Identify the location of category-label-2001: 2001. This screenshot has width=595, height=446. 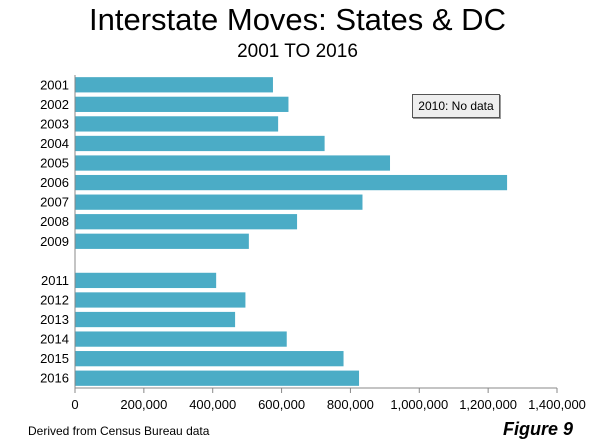
(54, 84).